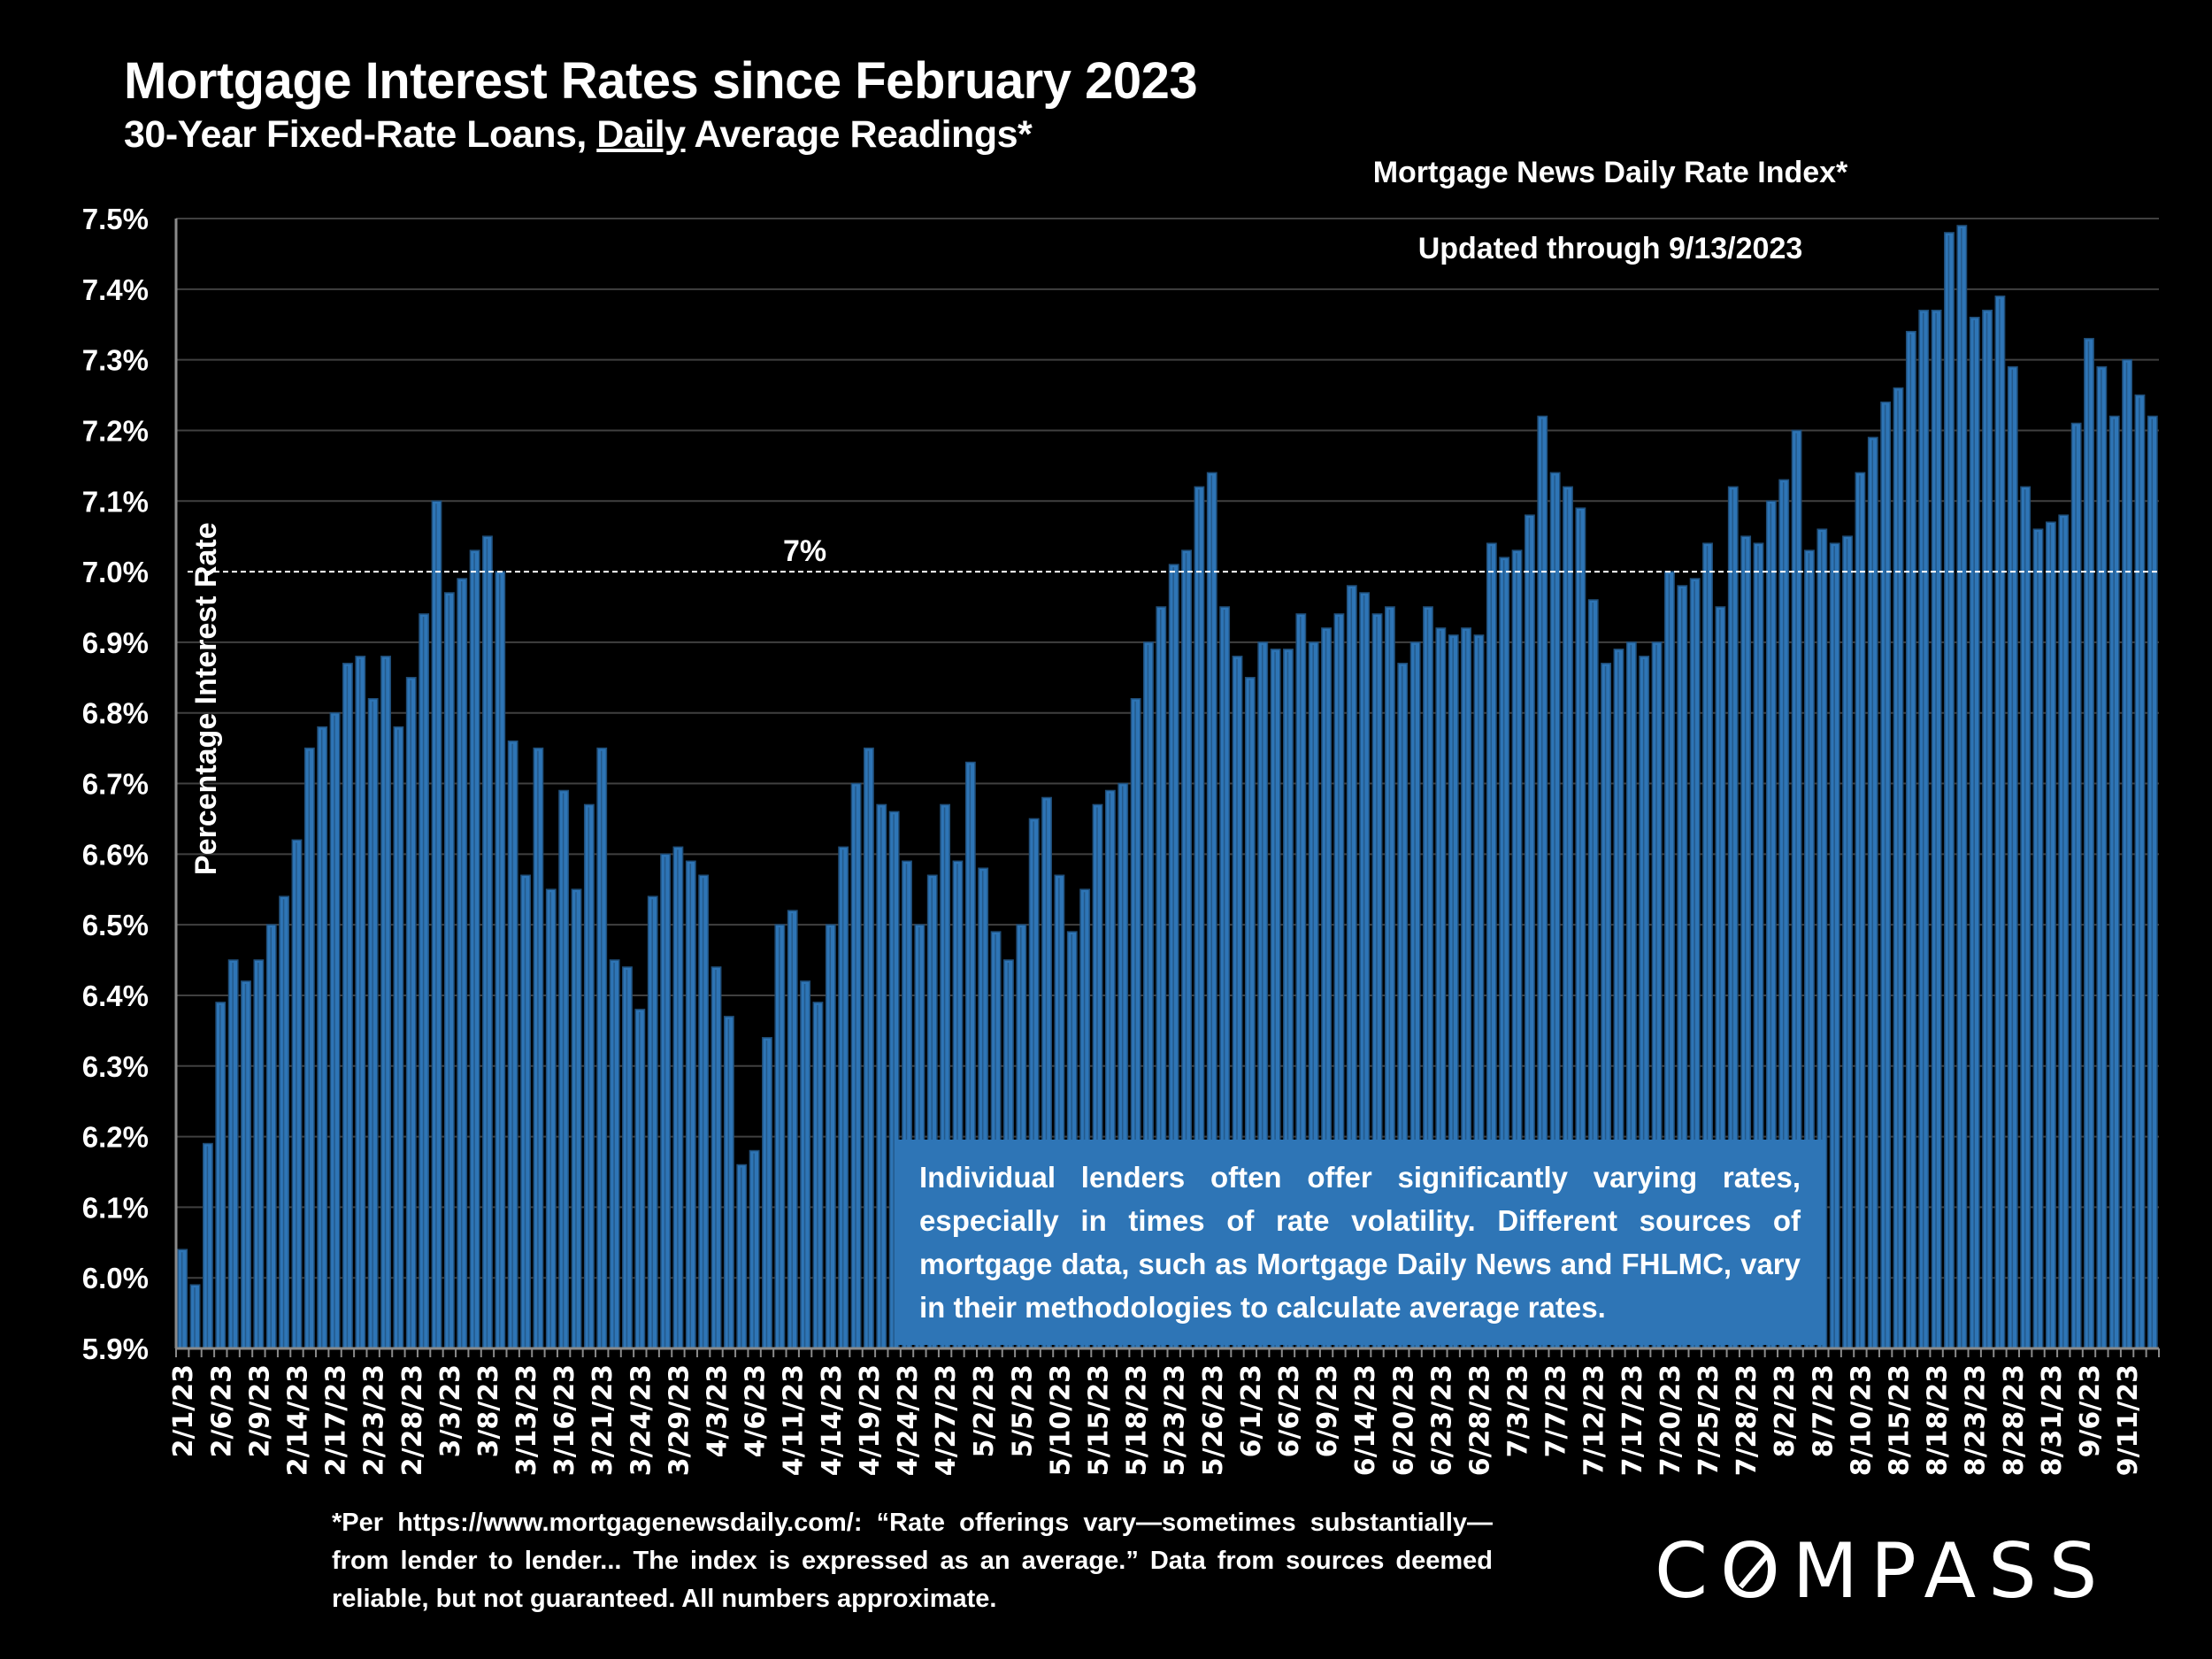  Describe the element at coordinates (116, 855) in the screenshot. I see `y-tick-label: 6.6%` at that location.